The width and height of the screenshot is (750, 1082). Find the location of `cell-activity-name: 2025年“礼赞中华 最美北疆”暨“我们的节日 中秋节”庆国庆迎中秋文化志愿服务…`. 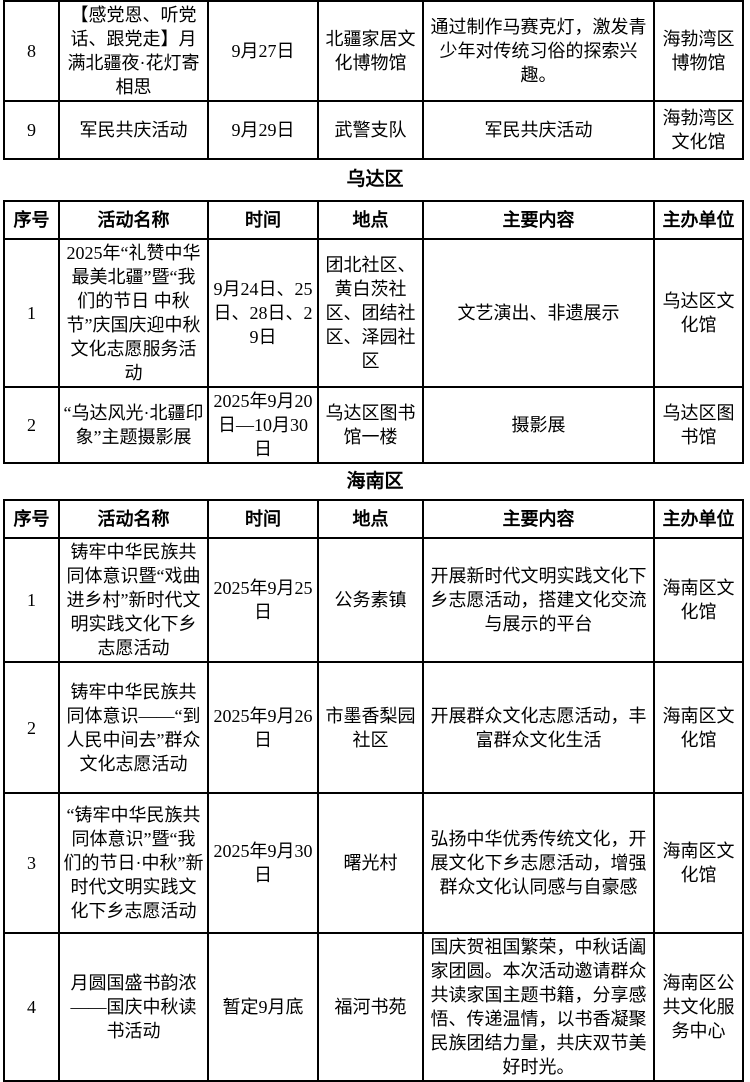

cell-activity-name: 2025年“礼赞中华 最美北疆”暨“我们的节日 中秋节”庆国庆迎中秋文化志愿服务… is located at coordinates (133, 313).